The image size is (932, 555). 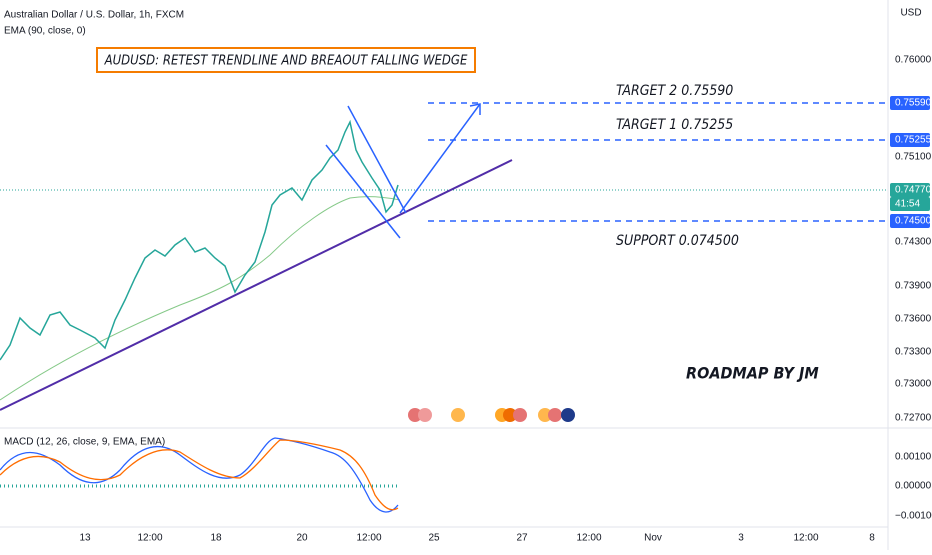 I want to click on macd-axis-label: 0.00100, so click(x=913, y=457).